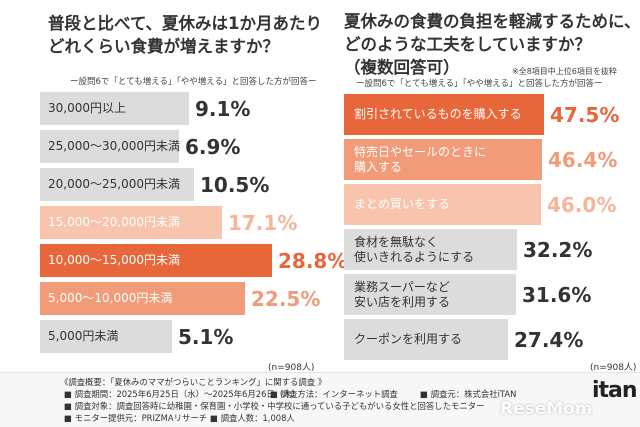 This screenshot has width=640, height=427. What do you see at coordinates (582, 205) in the screenshot?
I see `bar-value-label: 46.0%` at bounding box center [582, 205].